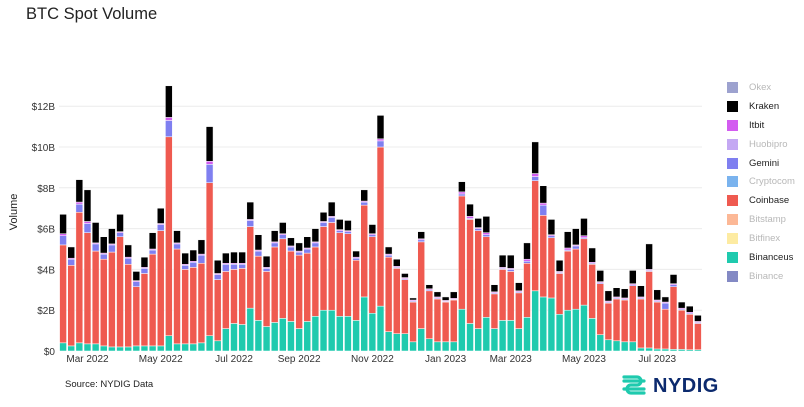  Describe the element at coordinates (761, 257) in the screenshot. I see `legend-item-binanceus: Binanceus` at that location.